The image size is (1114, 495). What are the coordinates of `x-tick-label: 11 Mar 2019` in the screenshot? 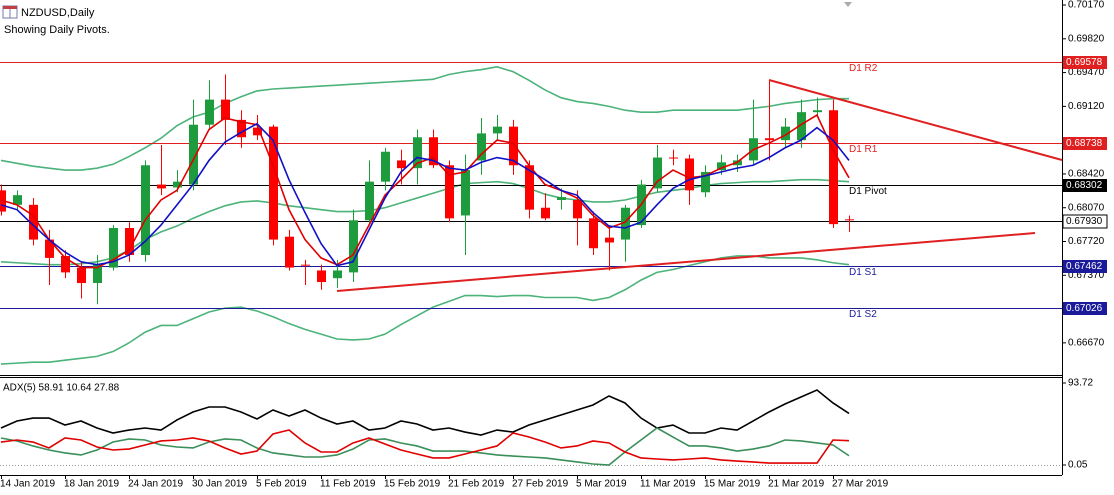 It's located at (668, 484).